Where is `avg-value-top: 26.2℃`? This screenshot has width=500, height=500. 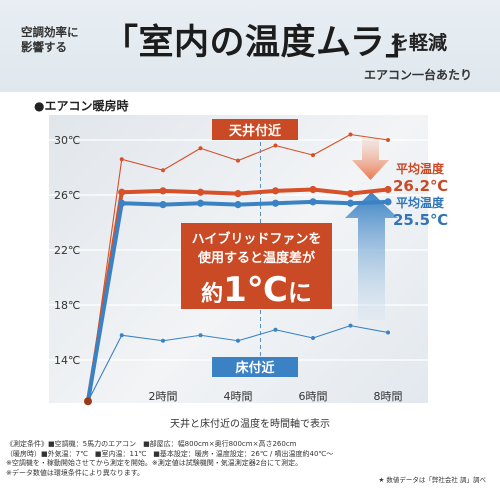 avg-value-top: 26.2℃ is located at coordinates (420, 186).